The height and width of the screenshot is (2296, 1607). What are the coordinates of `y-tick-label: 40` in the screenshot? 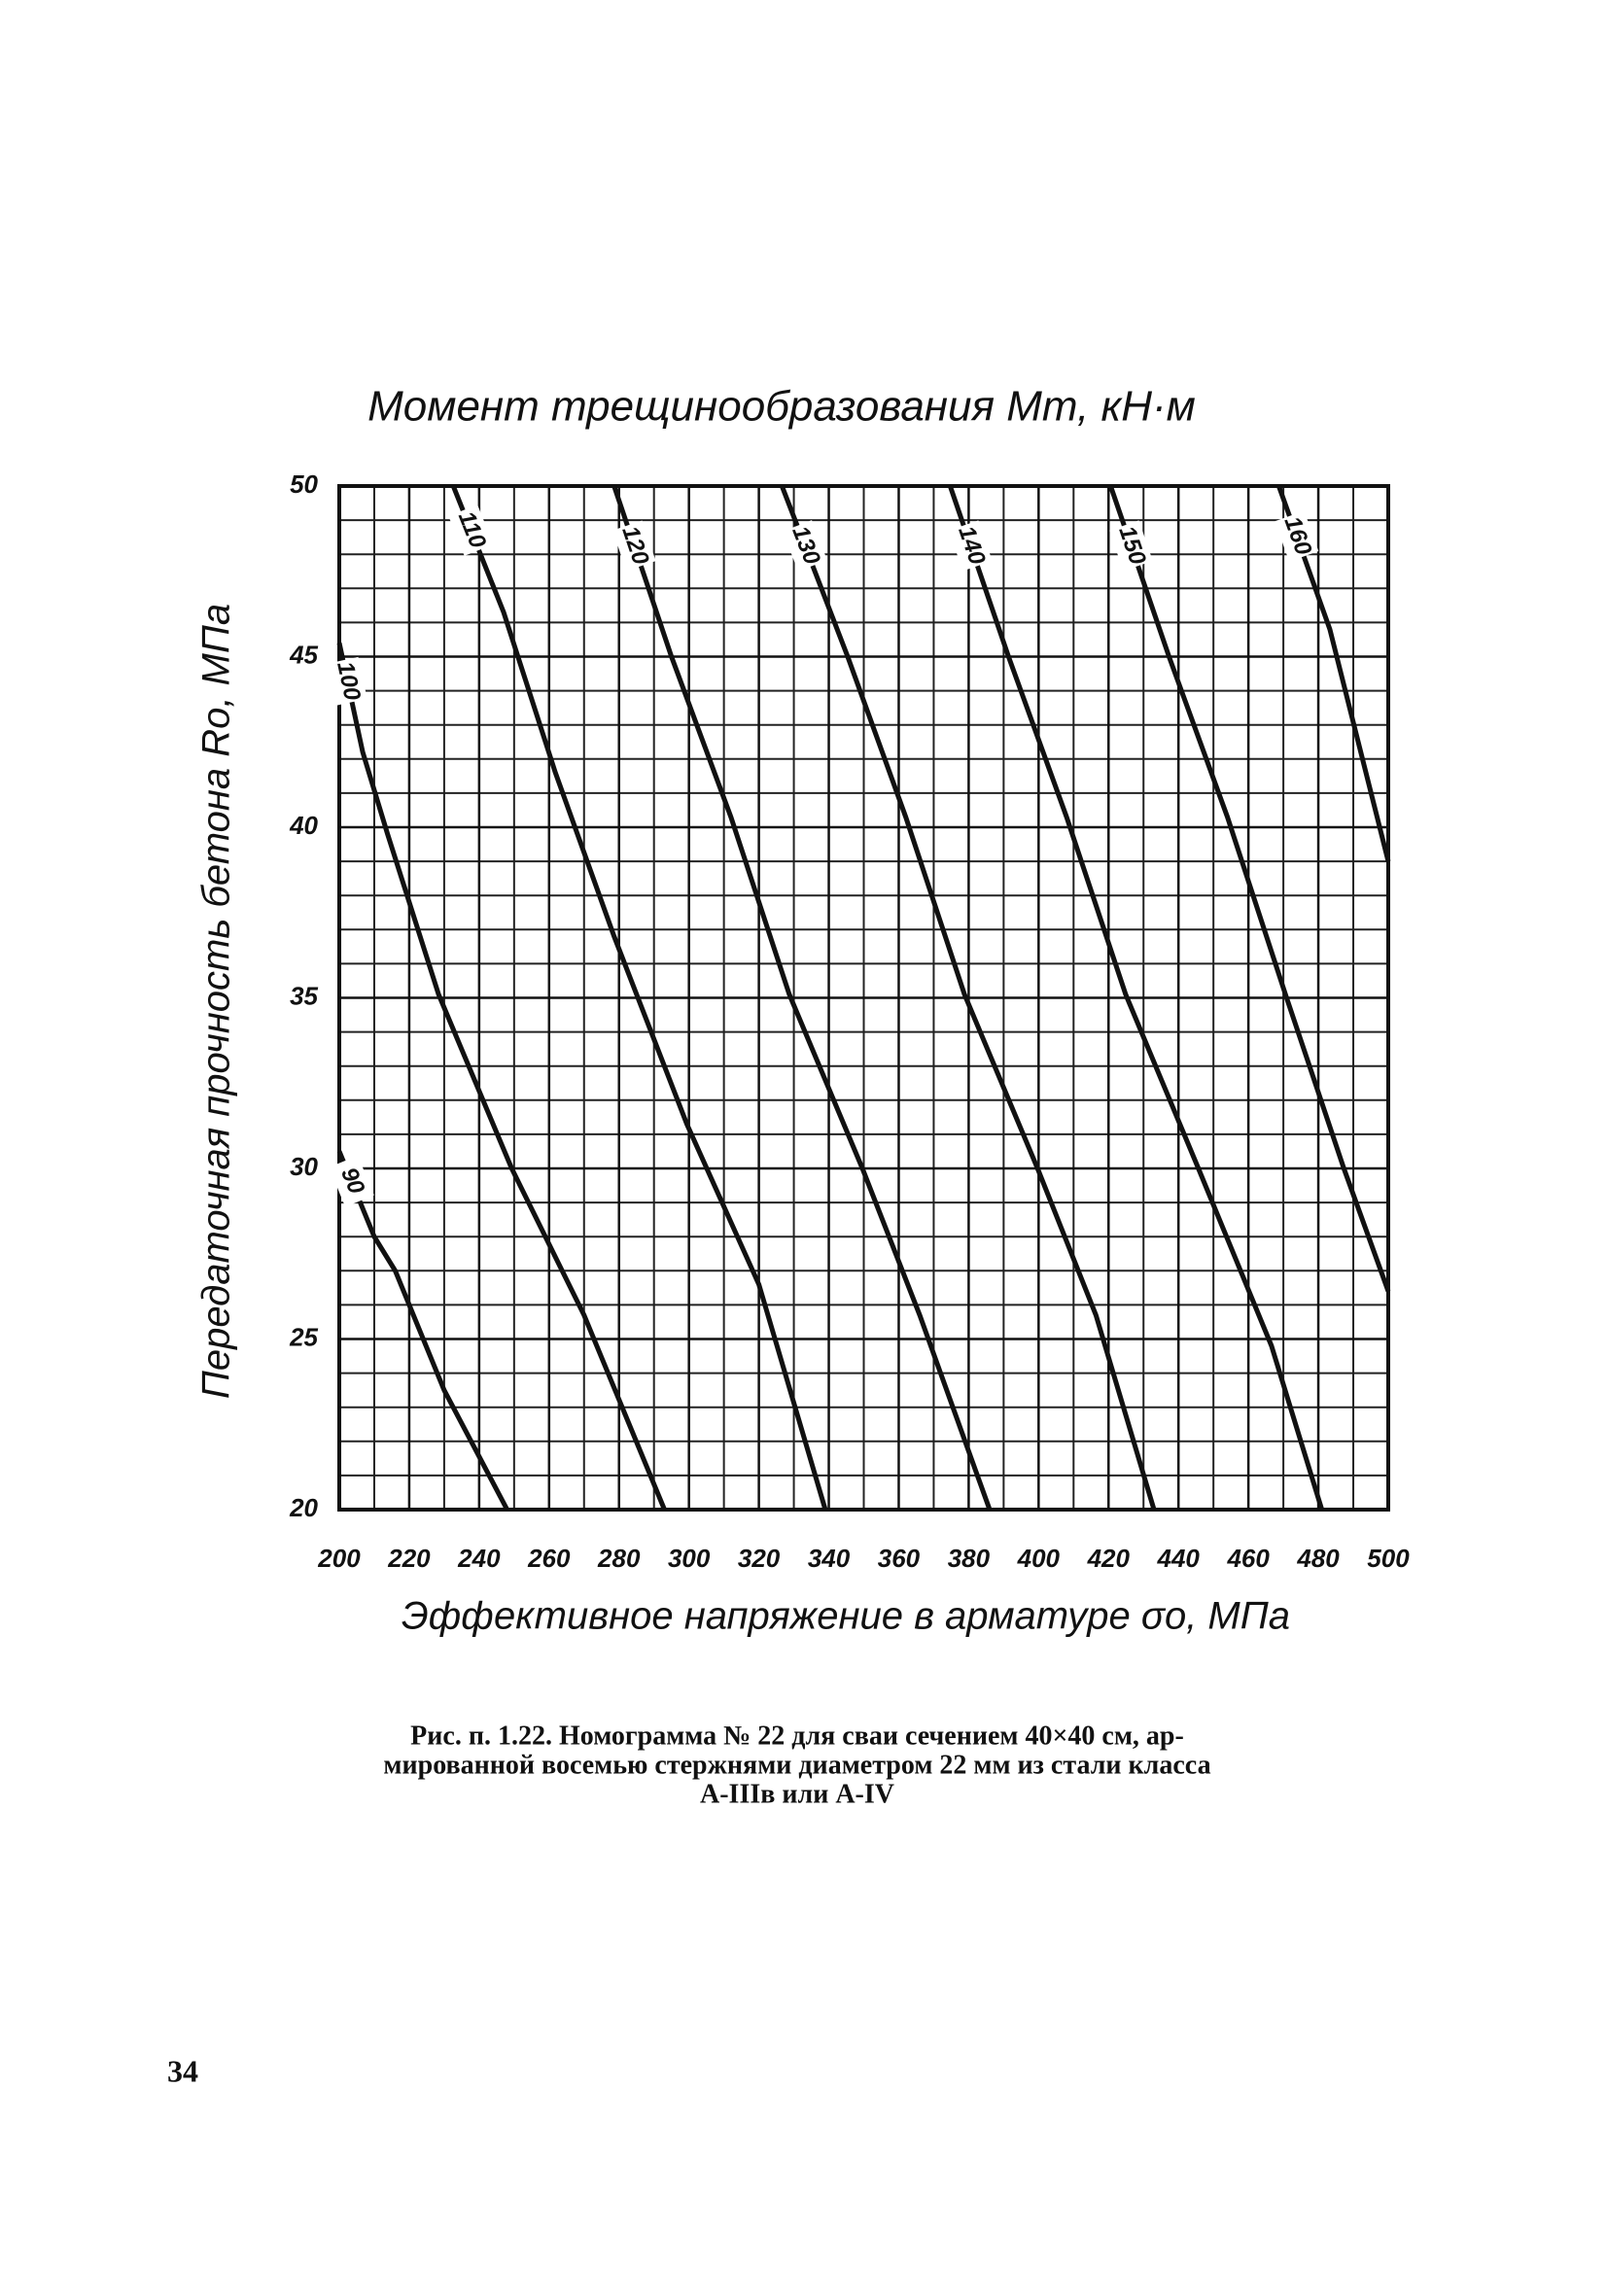 It's located at (303, 825).